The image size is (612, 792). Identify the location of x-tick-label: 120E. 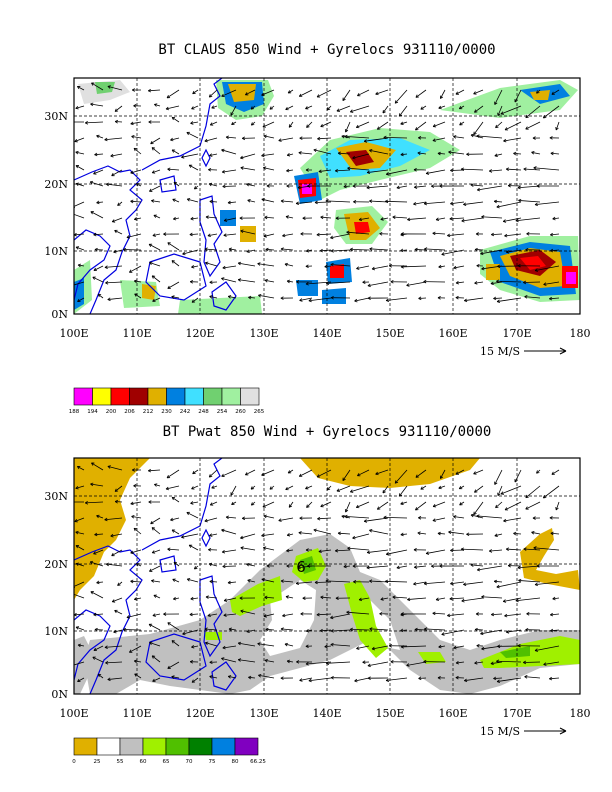
(199, 713).